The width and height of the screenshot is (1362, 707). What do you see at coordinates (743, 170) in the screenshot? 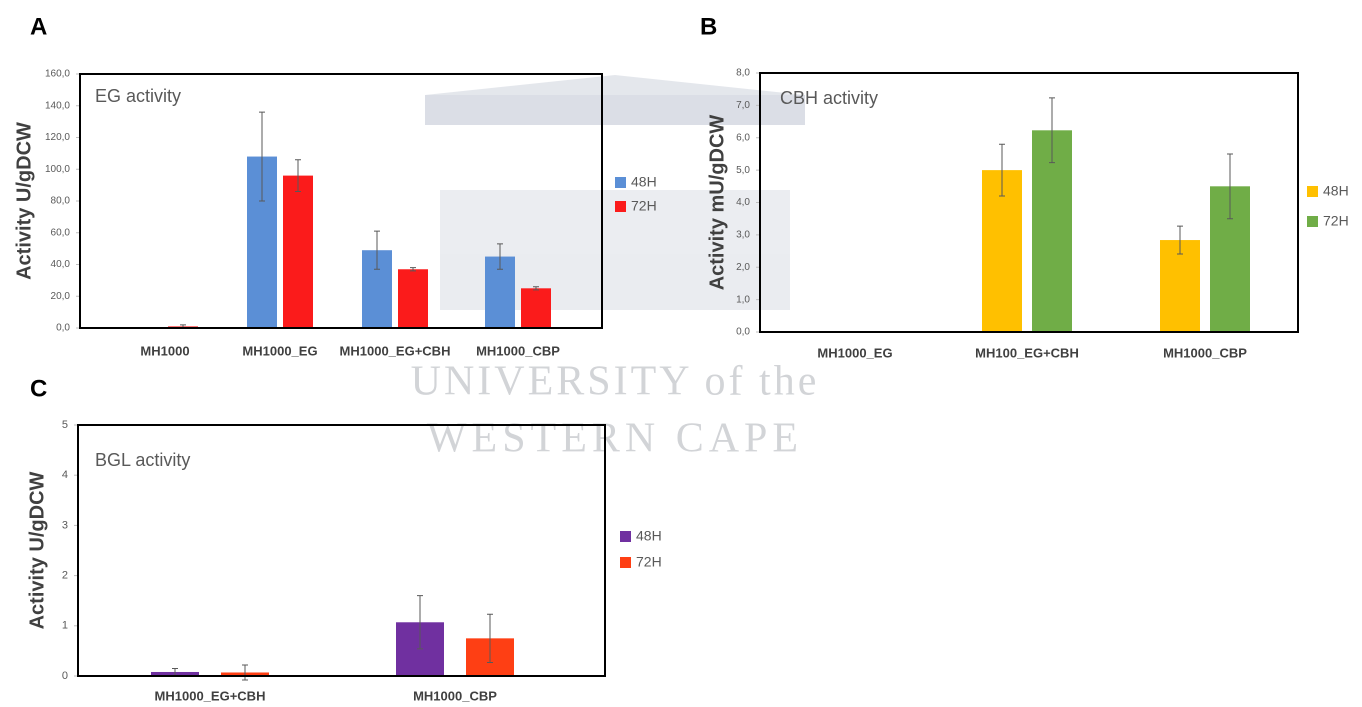
I see `y-tick-label: 5,0` at bounding box center [743, 170].